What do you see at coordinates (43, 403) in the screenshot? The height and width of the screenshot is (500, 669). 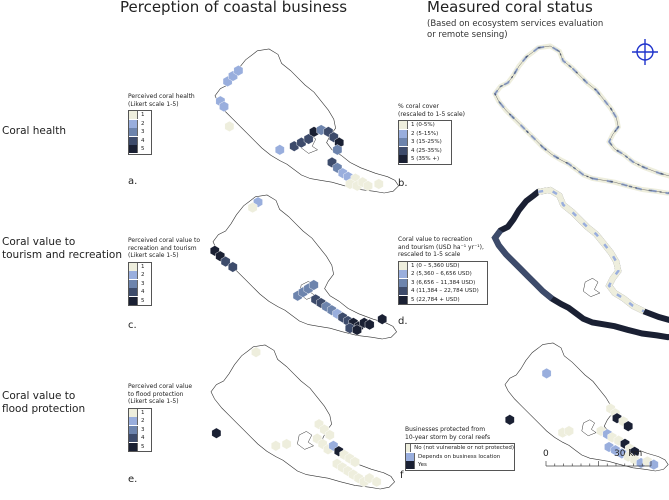 I see `row-label-flood: Coral value to flood protection` at bounding box center [43, 403].